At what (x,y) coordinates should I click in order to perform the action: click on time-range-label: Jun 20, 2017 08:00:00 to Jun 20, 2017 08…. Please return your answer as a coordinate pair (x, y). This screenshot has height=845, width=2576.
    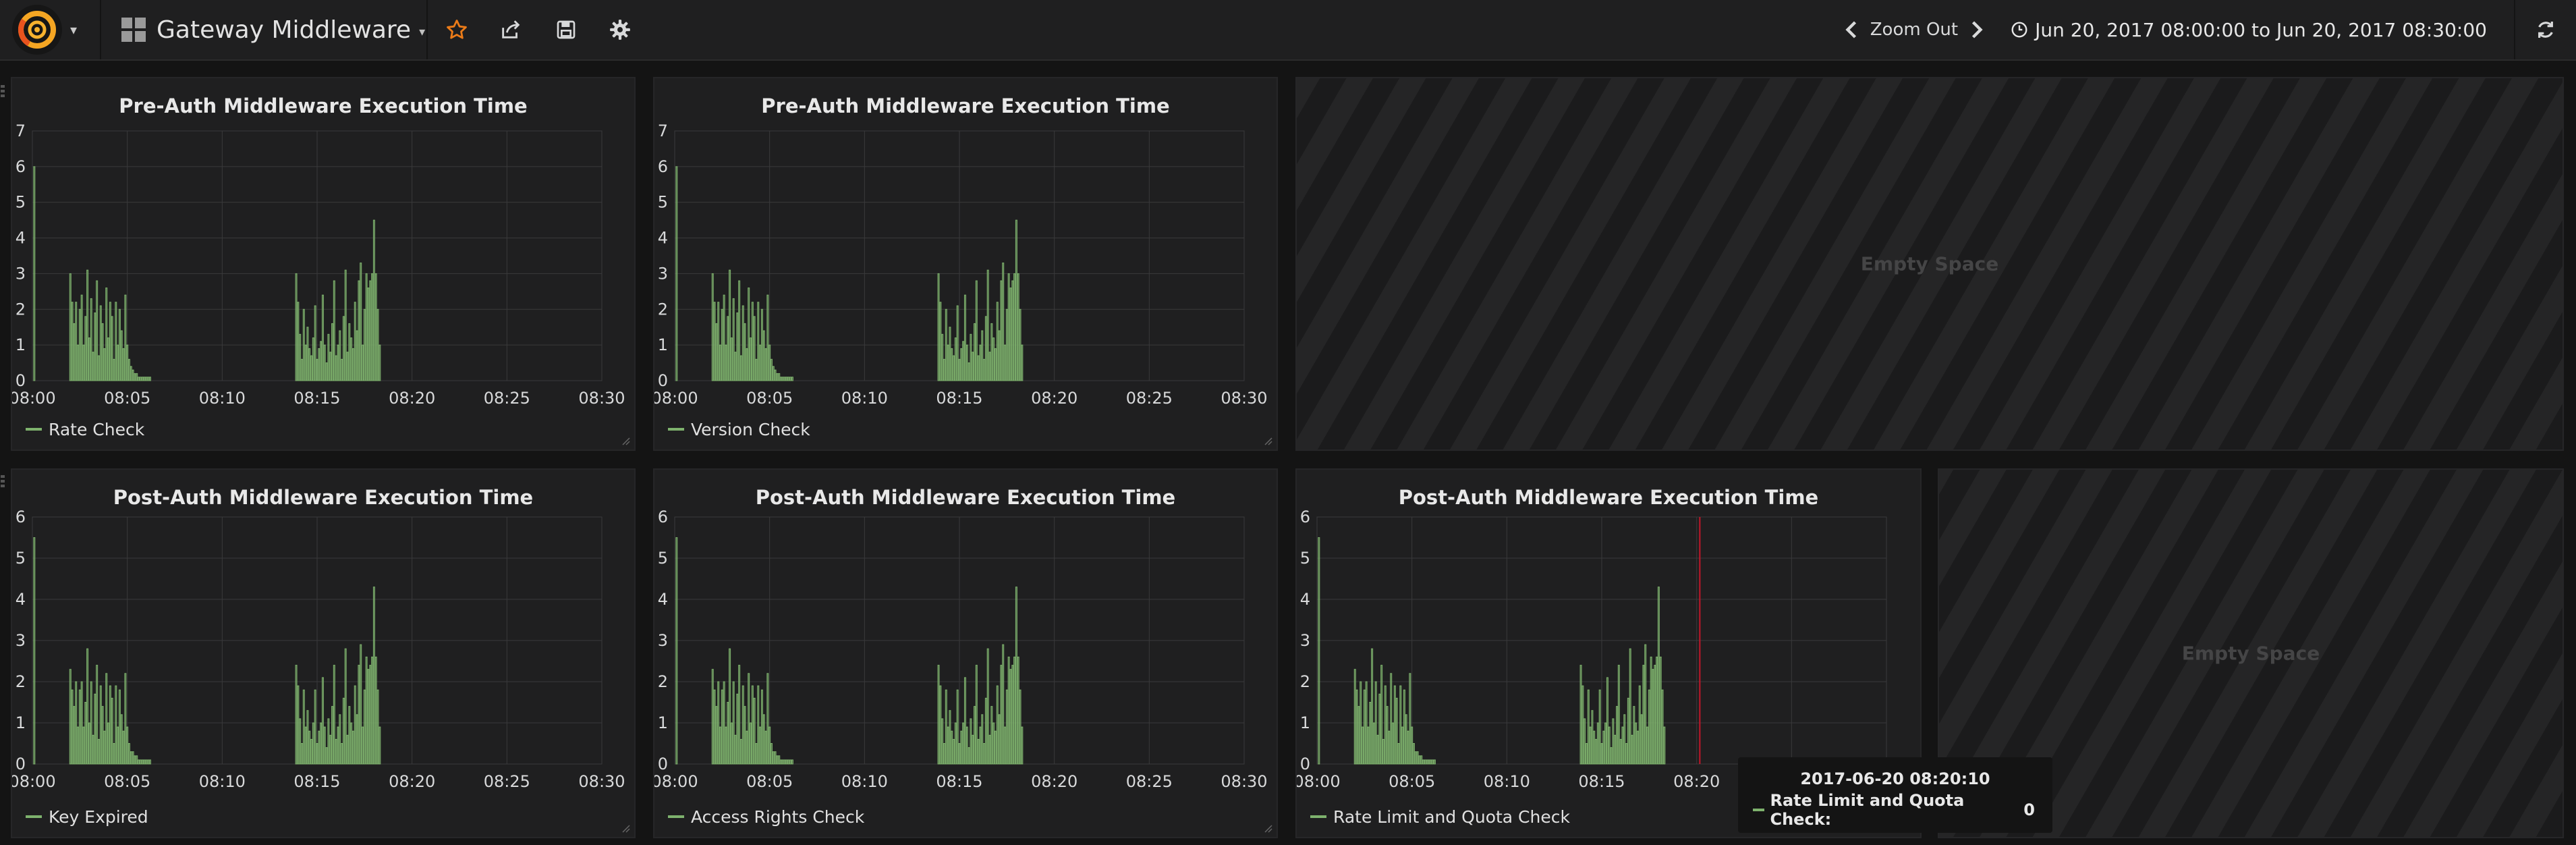
    Looking at the image, I should click on (2261, 29).